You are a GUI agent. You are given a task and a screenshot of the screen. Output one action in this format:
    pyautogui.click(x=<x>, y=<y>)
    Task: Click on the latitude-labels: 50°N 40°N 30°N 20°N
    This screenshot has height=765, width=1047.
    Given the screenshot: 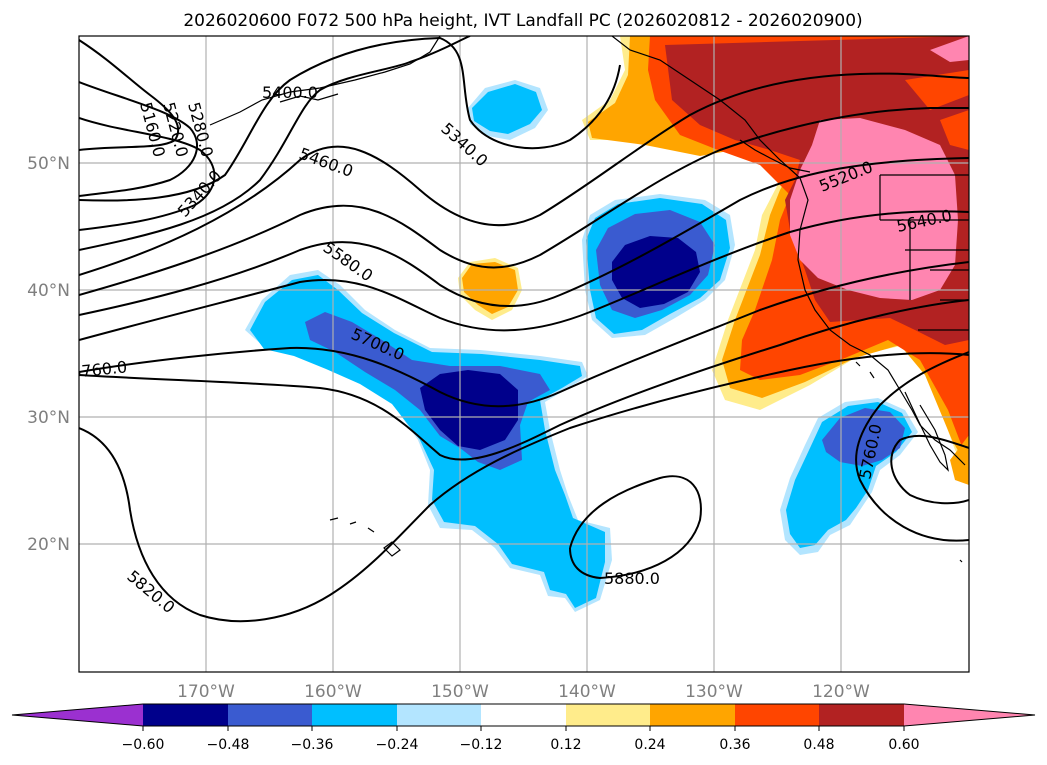 What is the action you would take?
    pyautogui.click(x=48, y=354)
    